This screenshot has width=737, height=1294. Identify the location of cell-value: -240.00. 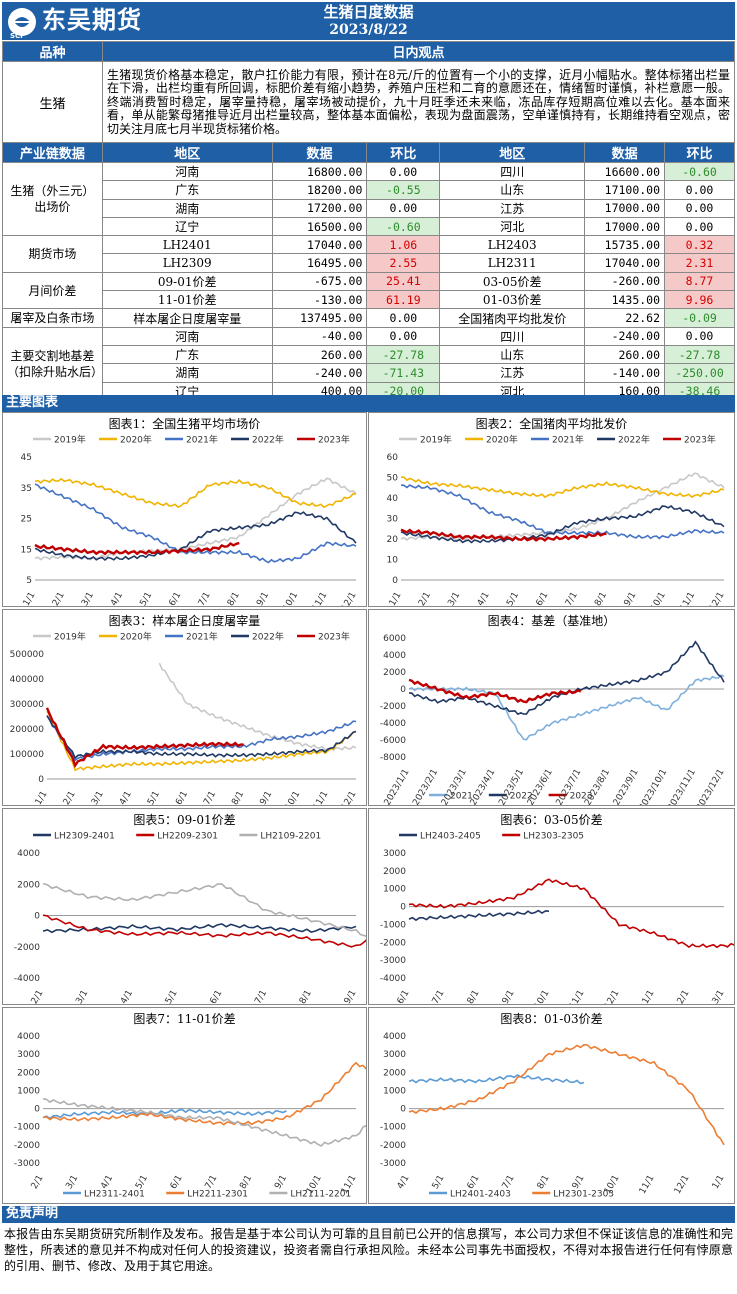
(319, 373).